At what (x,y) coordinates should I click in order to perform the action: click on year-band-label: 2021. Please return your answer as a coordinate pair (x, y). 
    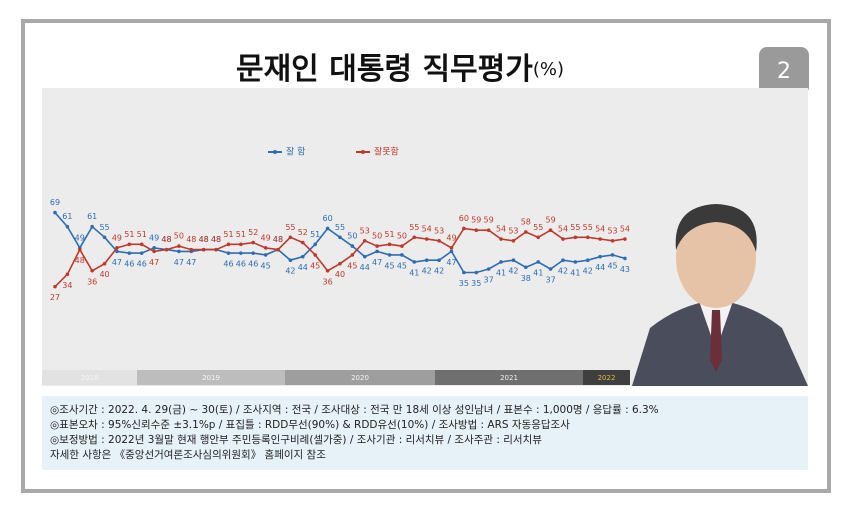
    Looking at the image, I should click on (509, 378).